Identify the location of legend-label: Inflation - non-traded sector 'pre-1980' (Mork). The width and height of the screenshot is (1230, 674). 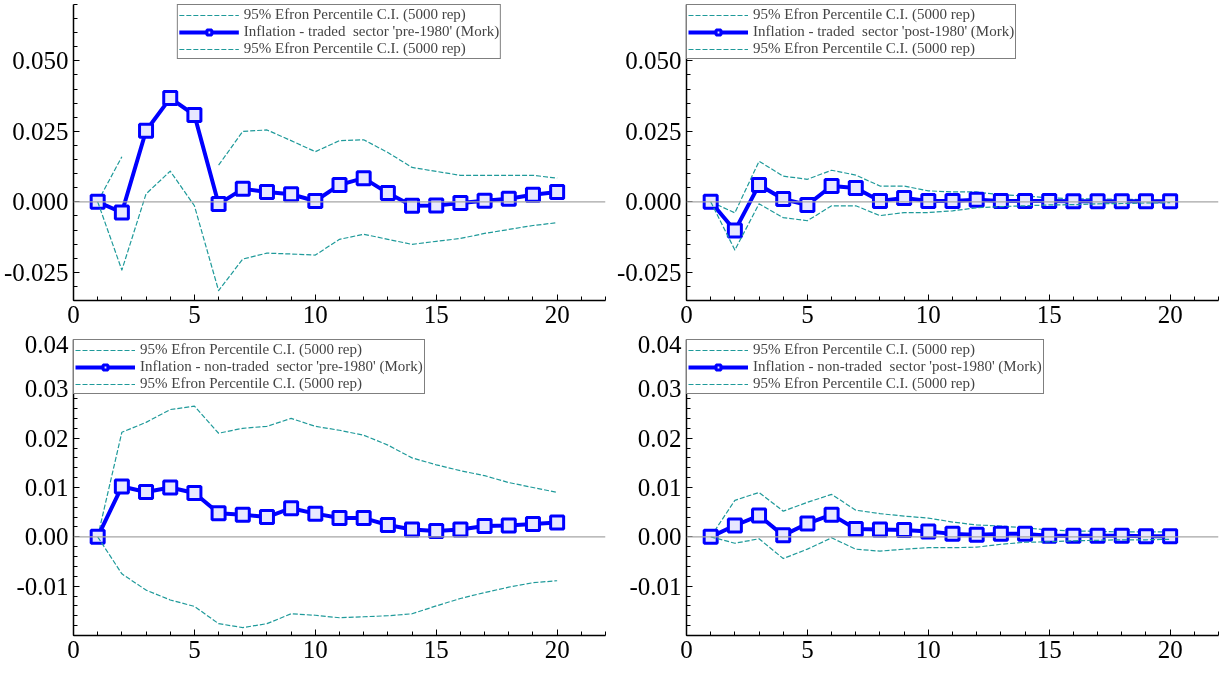
(281, 366).